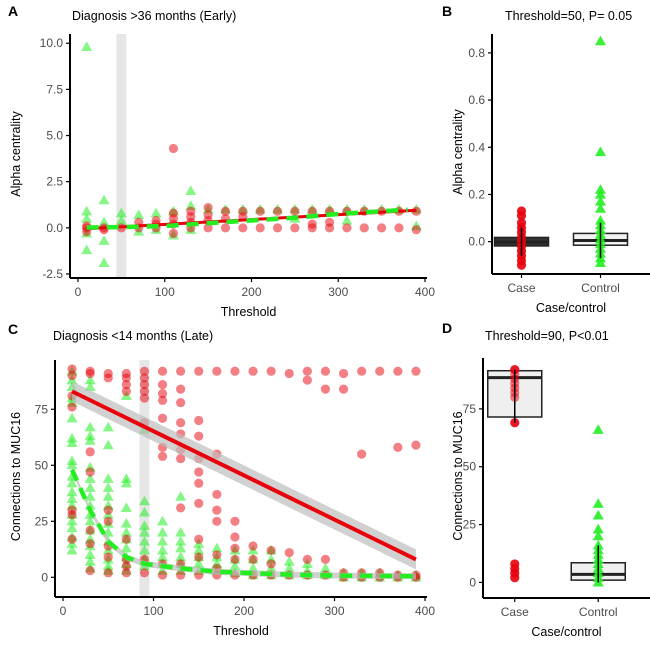 This screenshot has width=650, height=646. I want to click on y-tick-label: -2.5, so click(52, 274).